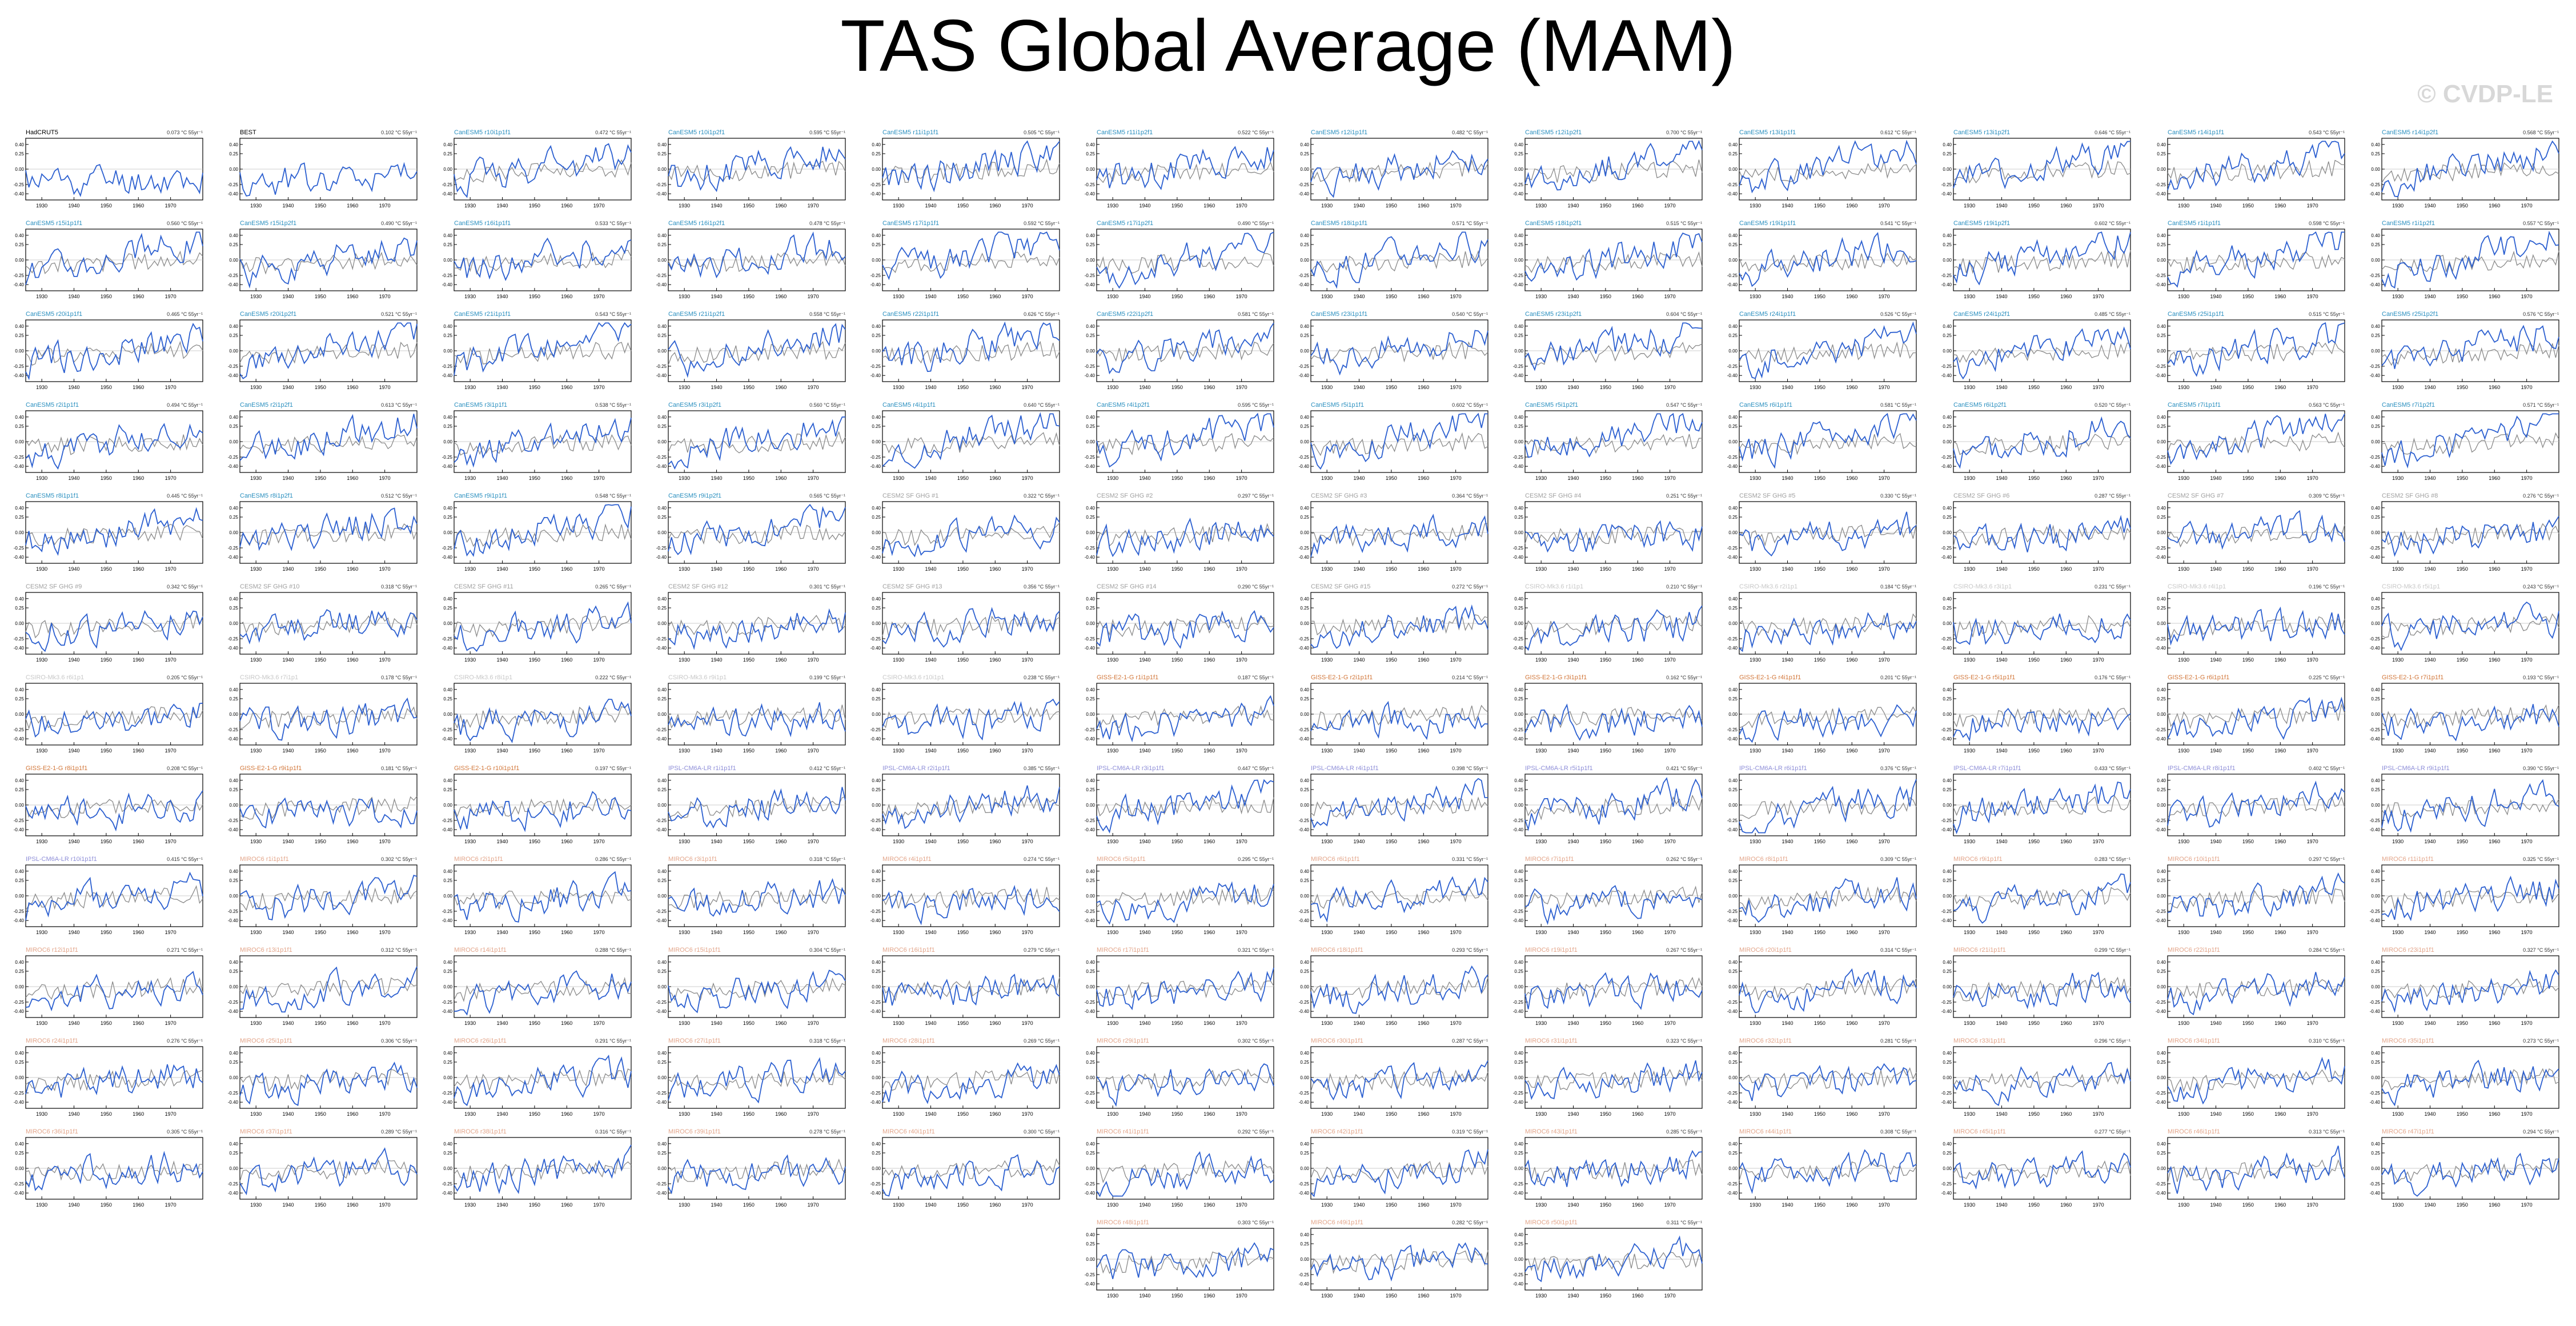  What do you see at coordinates (1399, 1173) in the screenshot?
I see `model-series` at bounding box center [1399, 1173].